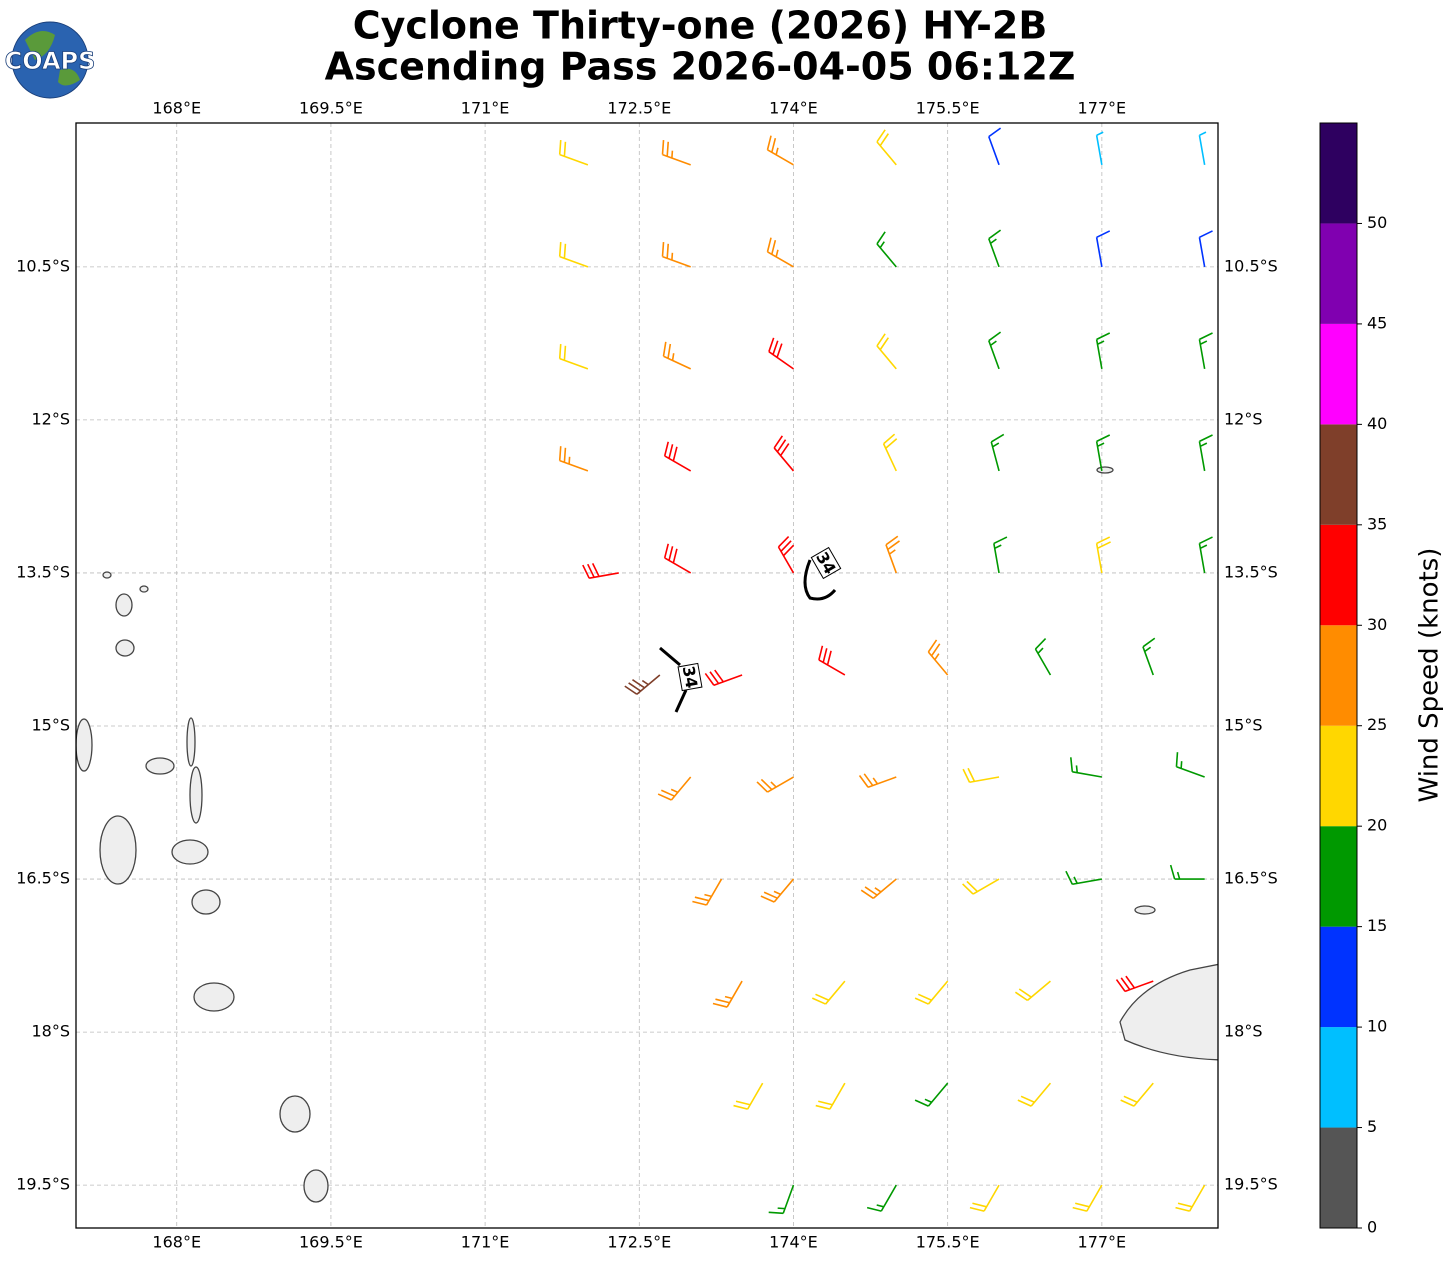 The width and height of the screenshot is (1456, 1268). What do you see at coordinates (1430, 675) in the screenshot?
I see `colorbar-label: Wind Speed (knots)` at bounding box center [1430, 675].